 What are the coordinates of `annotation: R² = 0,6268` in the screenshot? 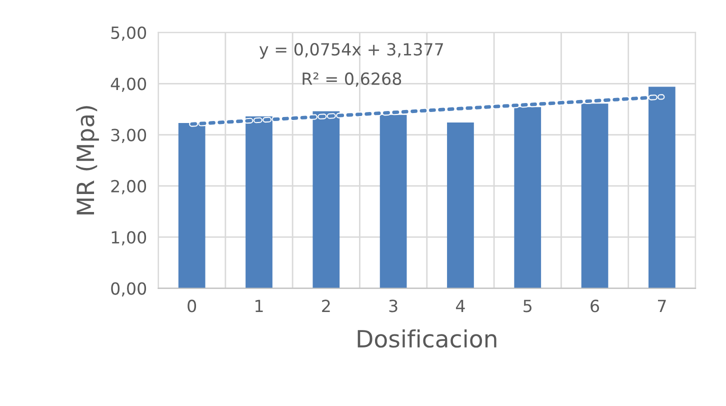 It's located at (352, 79).